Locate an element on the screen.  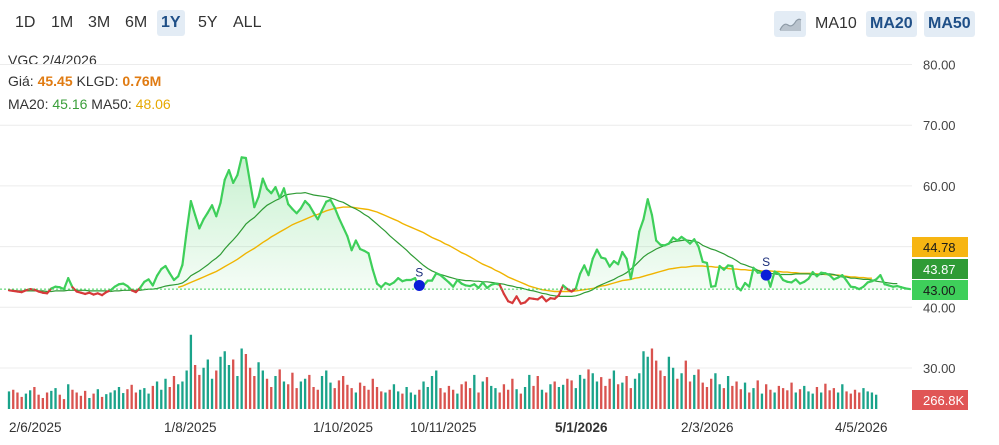
range-3m-button: 3M is located at coordinates (99, 22).